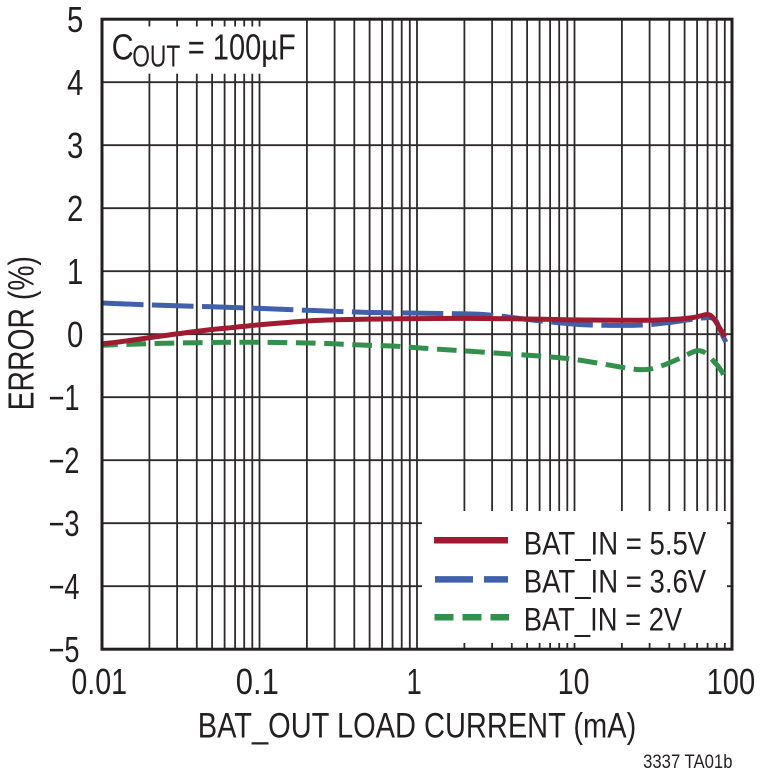 This screenshot has height=774, width=760. Describe the element at coordinates (64, 586) in the screenshot. I see `svg-text: −4` at that location.